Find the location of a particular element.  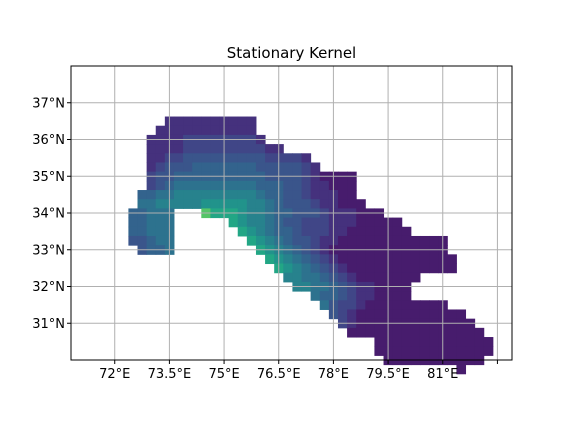

y-tick-label: 37°N is located at coordinates (48, 103).